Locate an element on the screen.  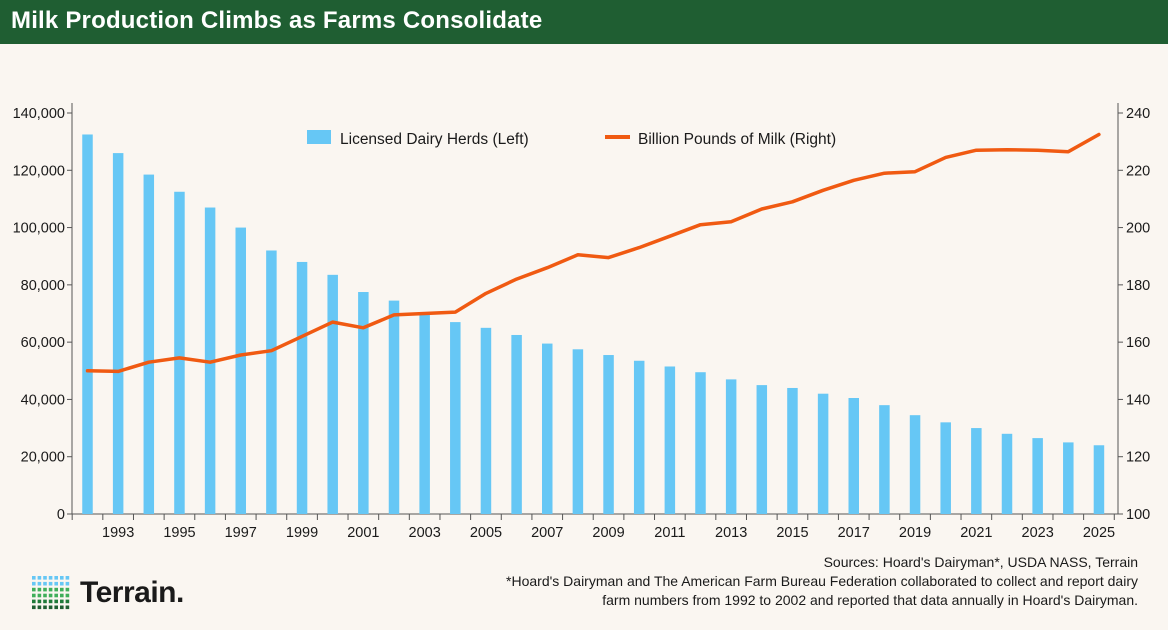
right-tick-label: 100 is located at coordinates (1138, 515).